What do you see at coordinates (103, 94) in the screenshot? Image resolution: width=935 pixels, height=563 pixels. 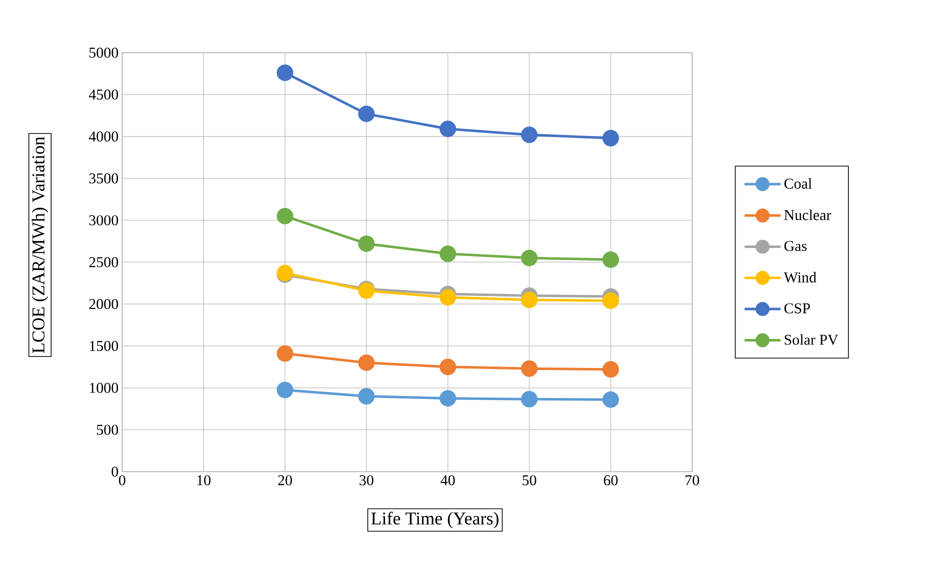 I see `y-tick-label: 4500` at bounding box center [103, 94].